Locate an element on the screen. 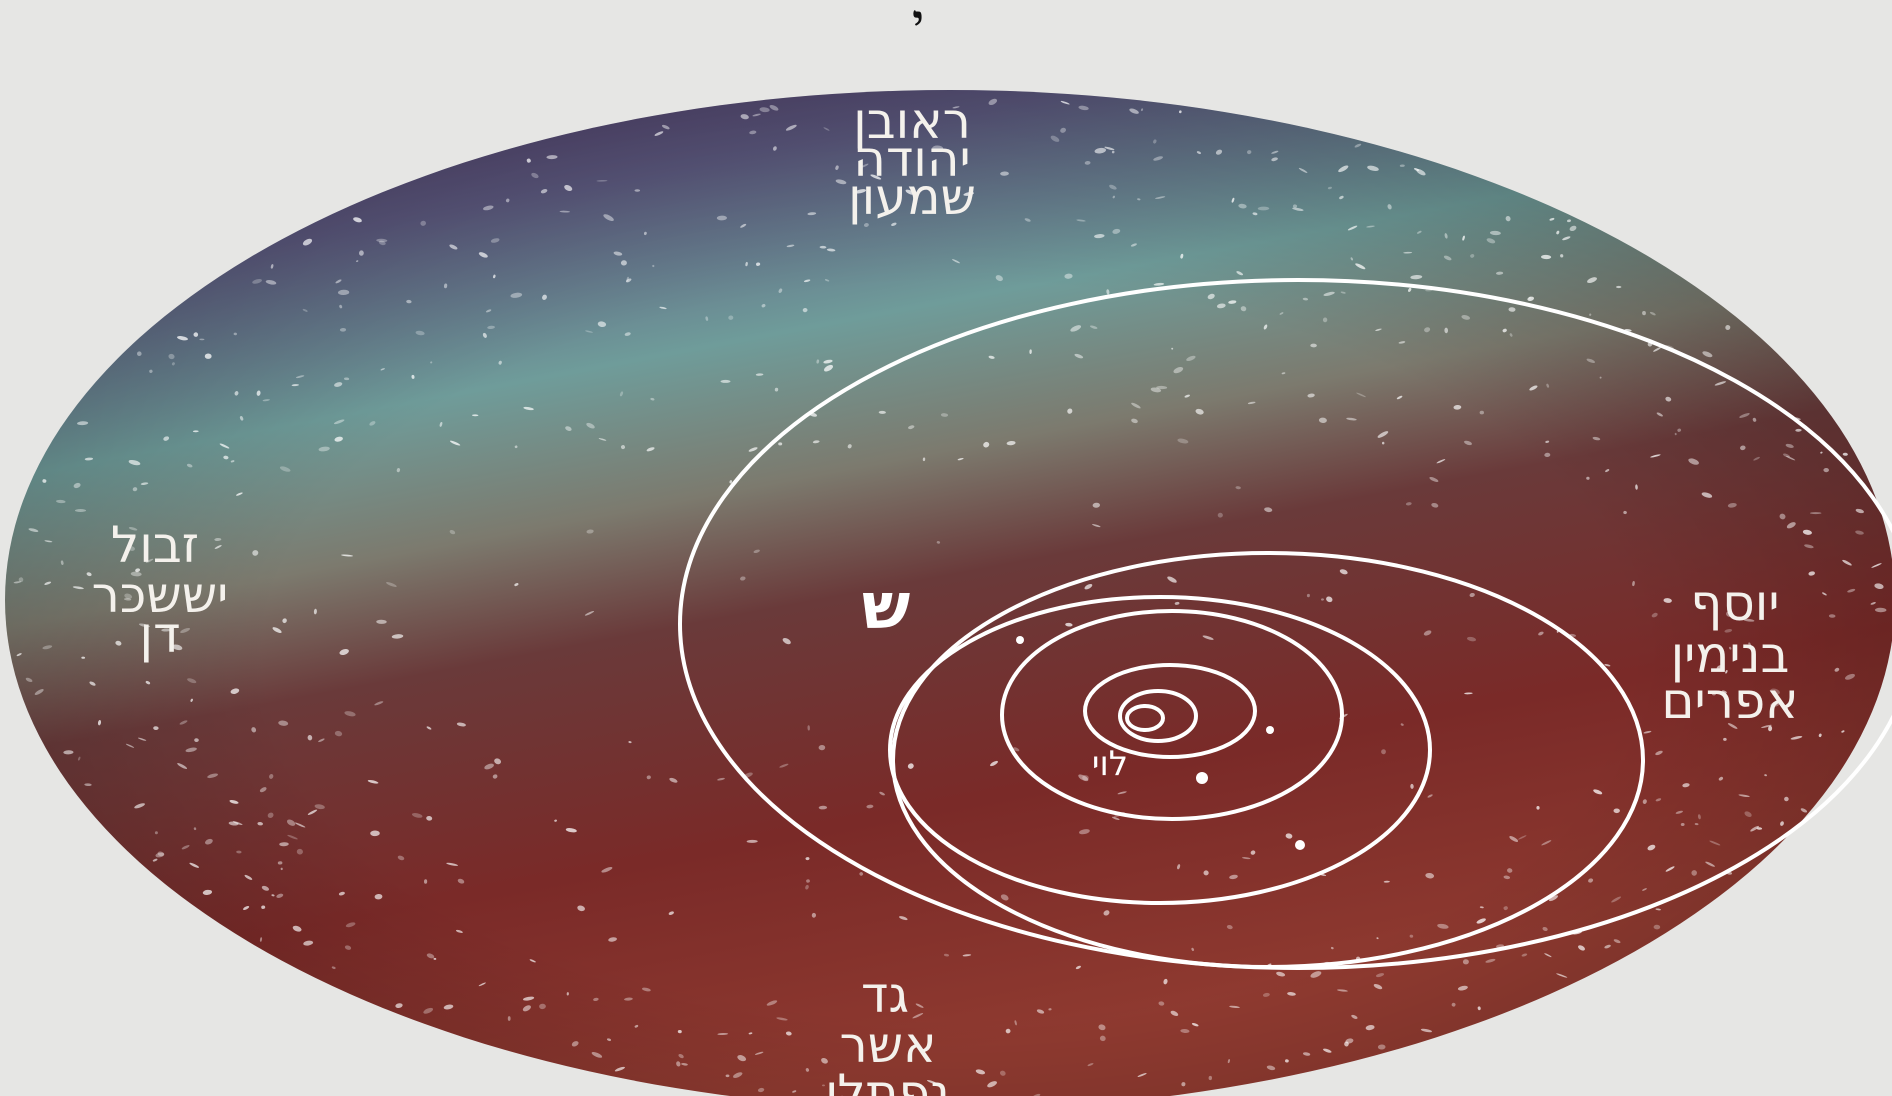 This screenshot has height=1096, width=1892. center-label-levi: לוי is located at coordinates (1110, 764).